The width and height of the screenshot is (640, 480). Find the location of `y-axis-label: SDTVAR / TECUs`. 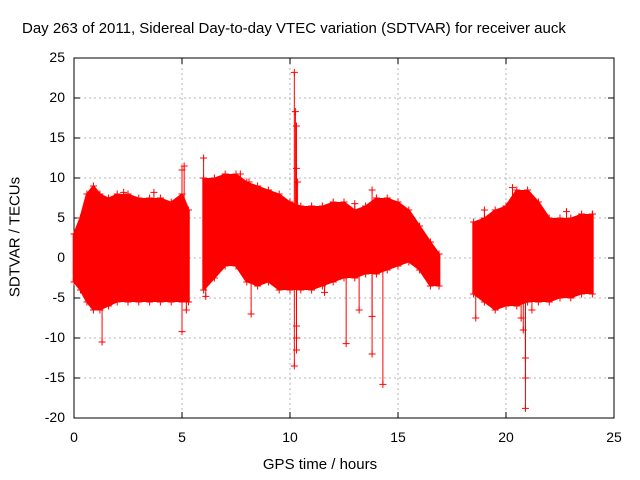

y-axis-label: SDTVAR / TECUs is located at coordinates (15, 237).